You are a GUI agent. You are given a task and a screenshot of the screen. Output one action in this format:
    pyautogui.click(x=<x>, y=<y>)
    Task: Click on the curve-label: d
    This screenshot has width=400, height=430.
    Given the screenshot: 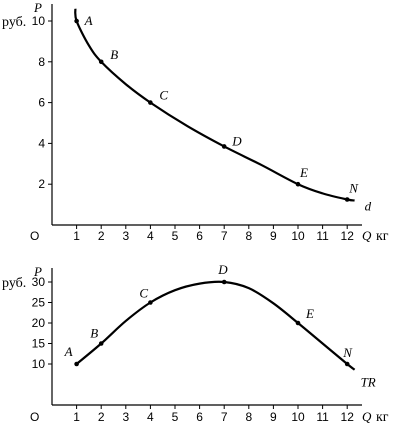 What is the action you would take?
    pyautogui.click(x=368, y=206)
    